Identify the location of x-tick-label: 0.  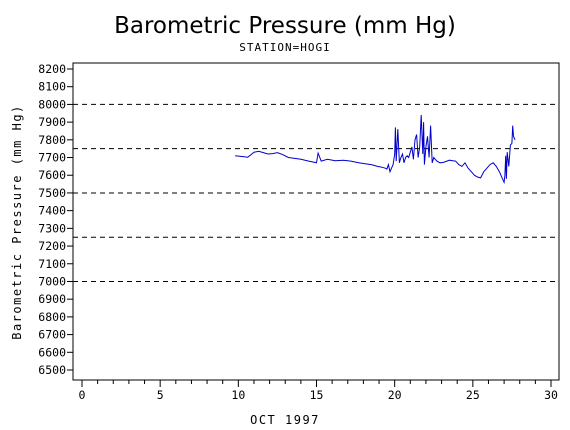
(82, 395).